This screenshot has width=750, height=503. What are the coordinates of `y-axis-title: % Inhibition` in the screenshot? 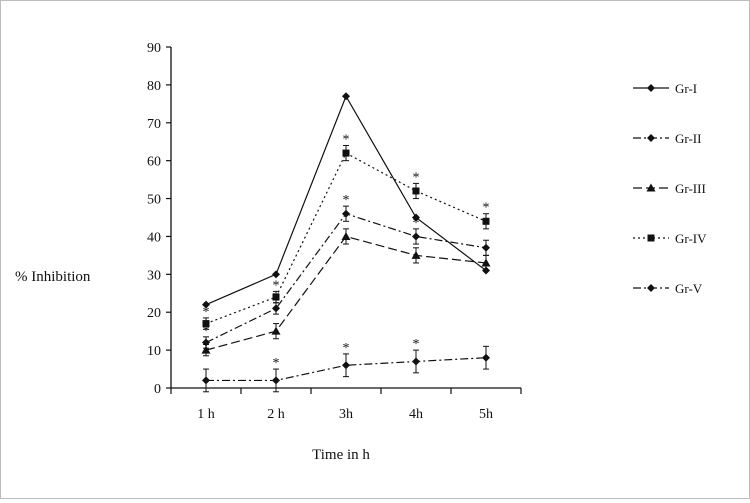 It's located at (53, 277).